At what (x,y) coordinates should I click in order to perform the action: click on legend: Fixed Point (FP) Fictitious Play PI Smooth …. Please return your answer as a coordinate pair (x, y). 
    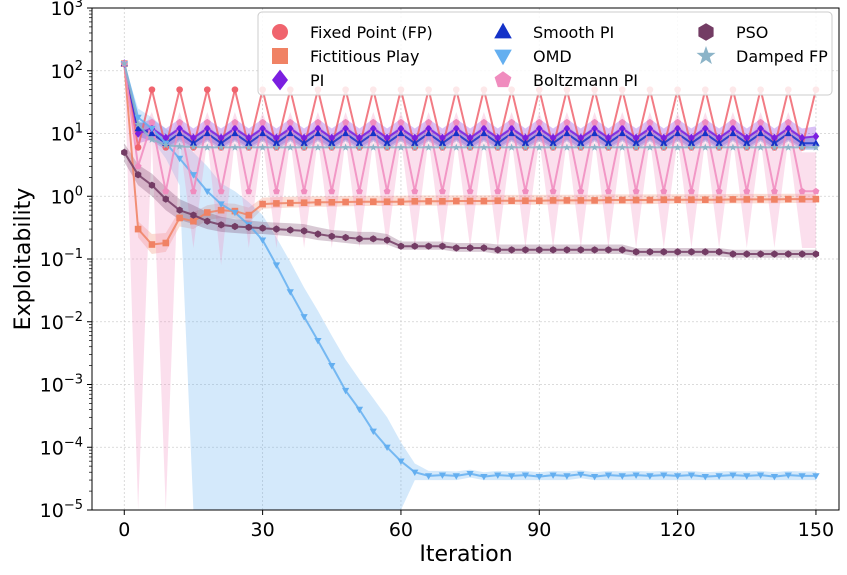
    Looking at the image, I should click on (545, 53).